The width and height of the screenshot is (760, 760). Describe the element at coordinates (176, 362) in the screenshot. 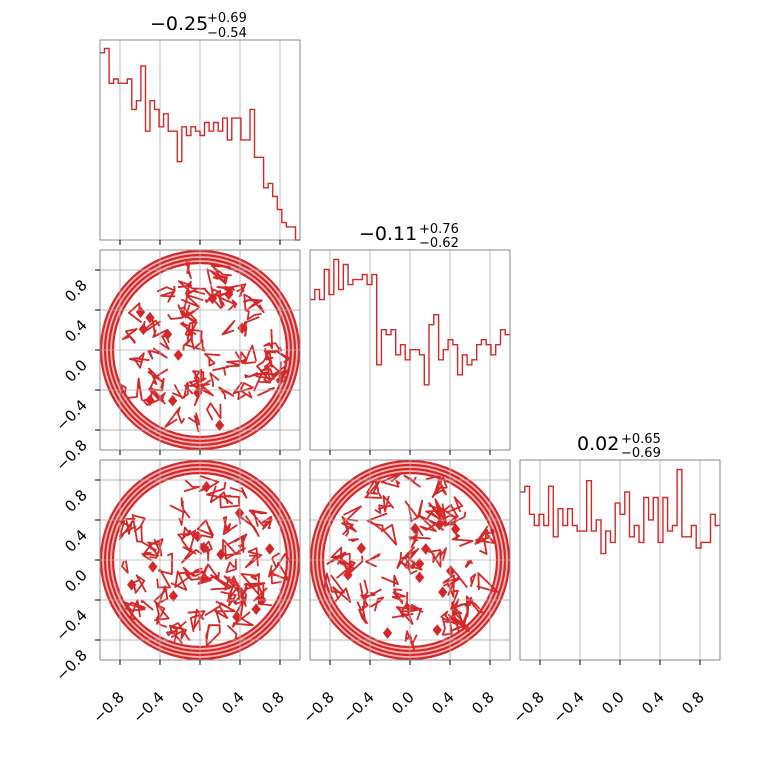

I see `panel-joint-2-1: 0.8 0.4 0.0 −0.4−0.8` at that location.